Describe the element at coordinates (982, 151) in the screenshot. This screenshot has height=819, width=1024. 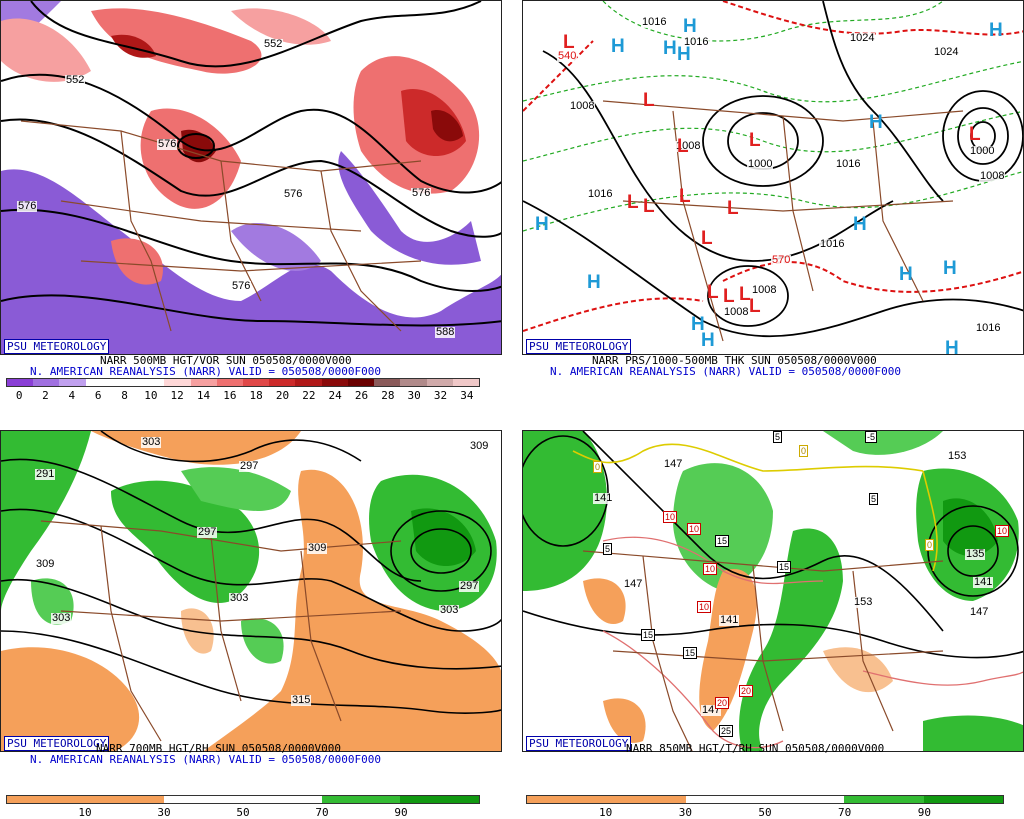
I see `pressure-label: 1000` at that location.